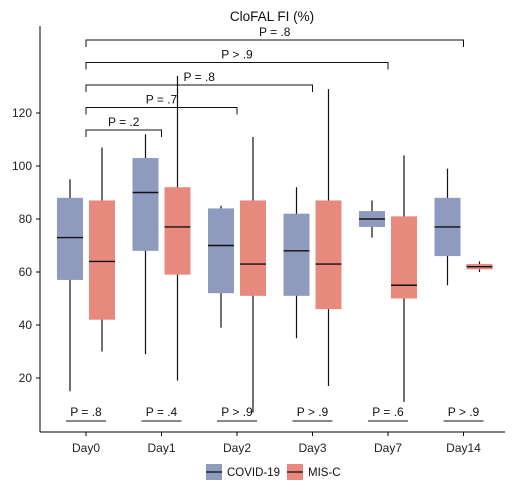 The width and height of the screenshot is (520, 493). Describe the element at coordinates (70, 285) in the screenshot. I see `box-covid-19-day0` at that location.